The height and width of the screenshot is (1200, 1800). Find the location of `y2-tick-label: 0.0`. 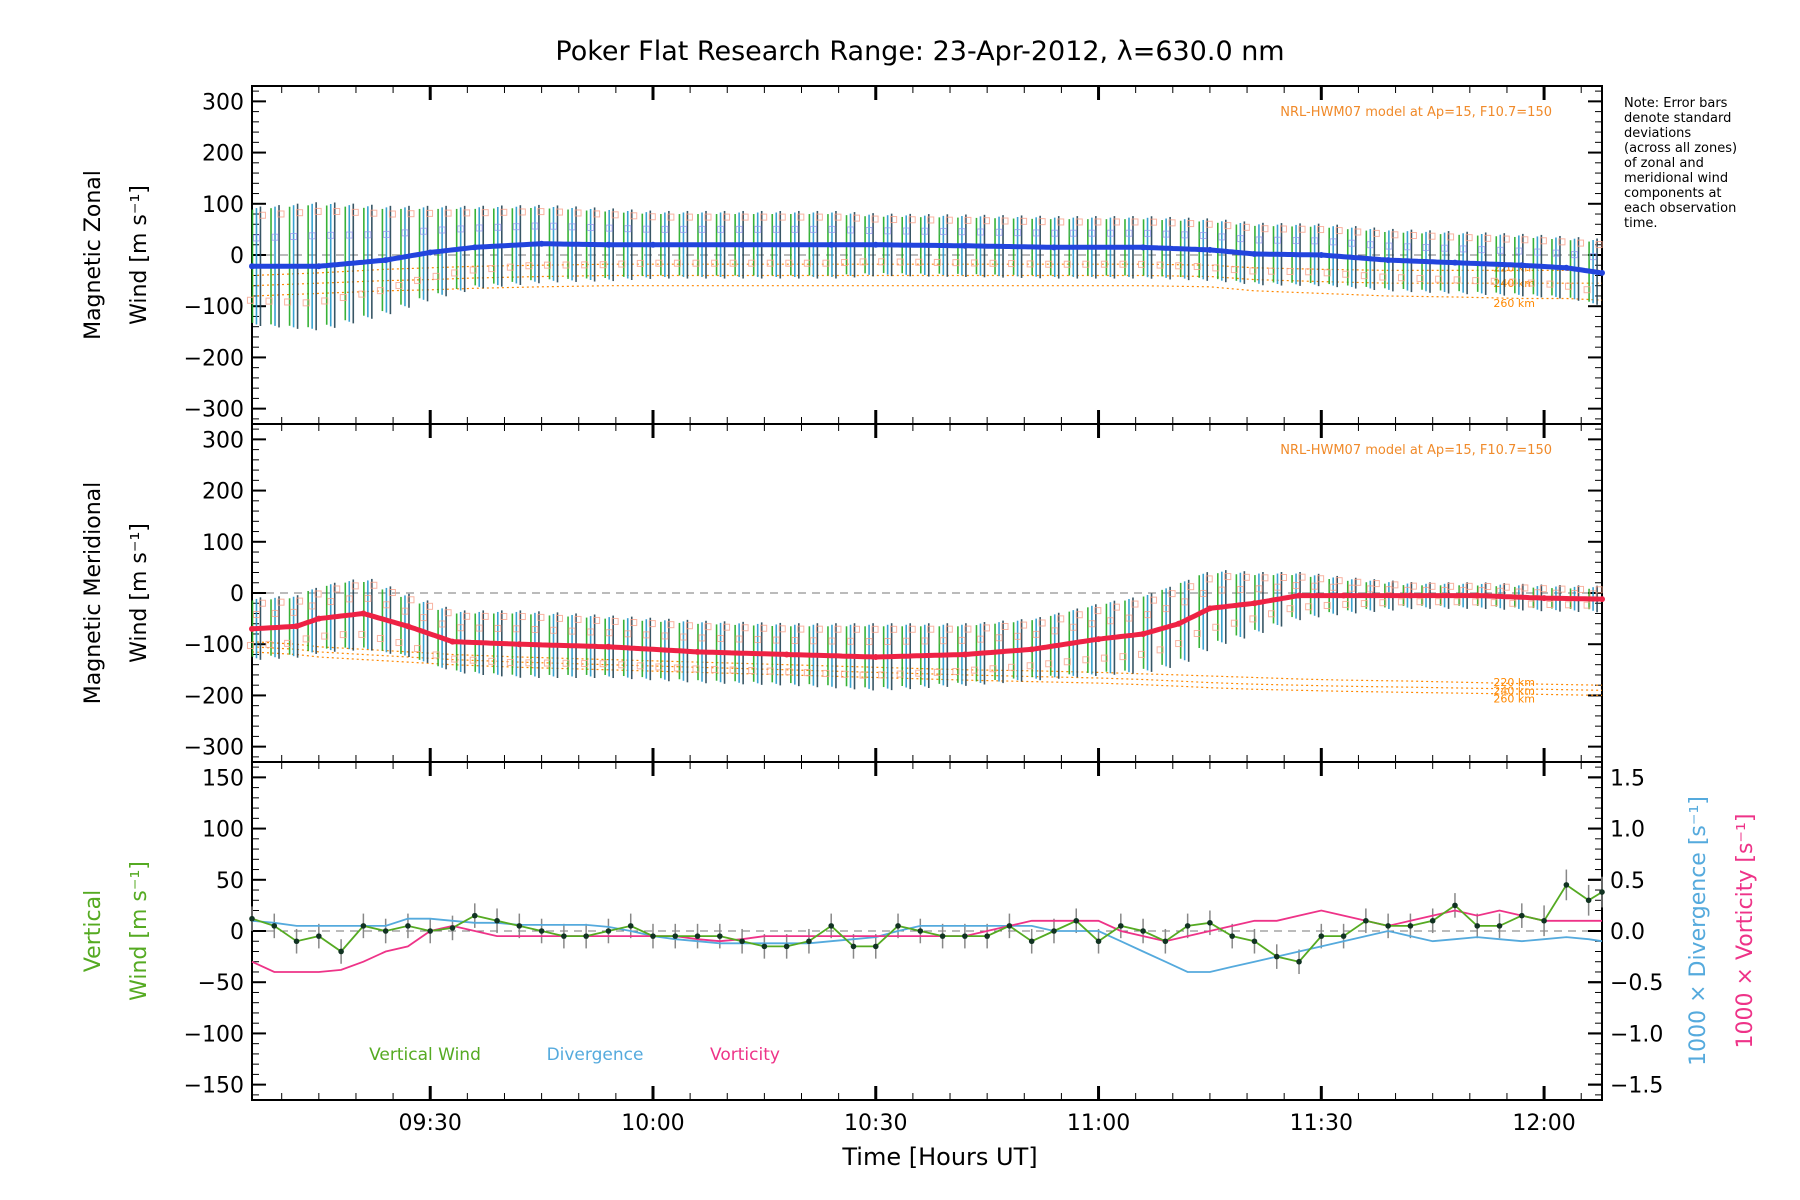

y2-tick-label: 0.0 is located at coordinates (1627, 932).